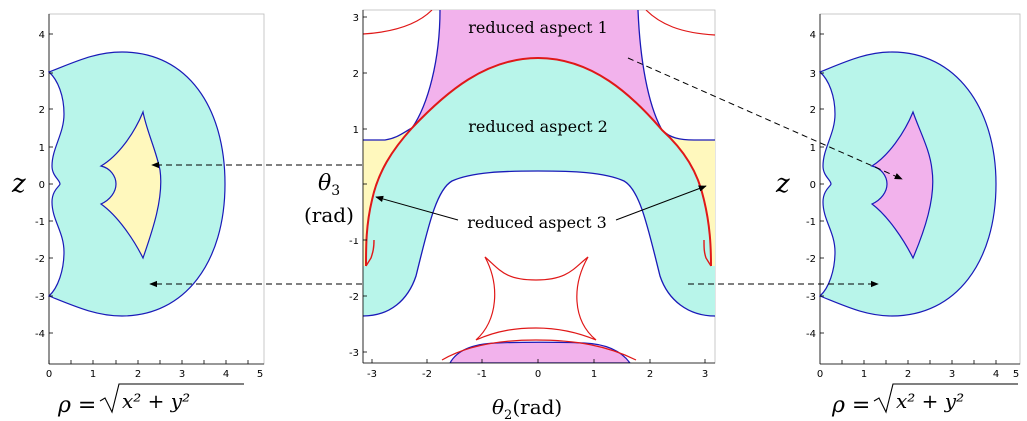  Describe the element at coordinates (182, 374) in the screenshot. I see `left-xtick-4: 3` at that location.